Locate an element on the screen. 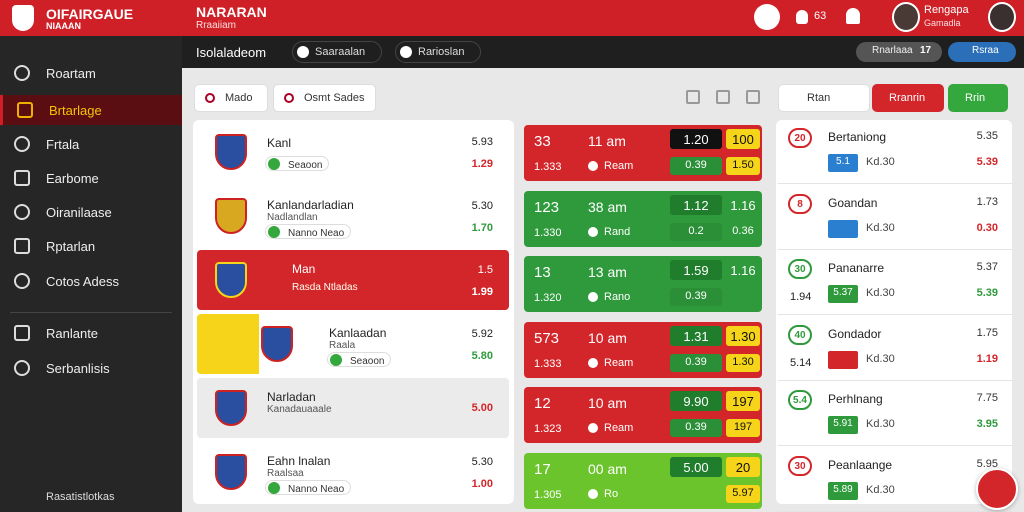 This screenshot has height=512, width=1024. match-name: Narladan is located at coordinates (291, 397).